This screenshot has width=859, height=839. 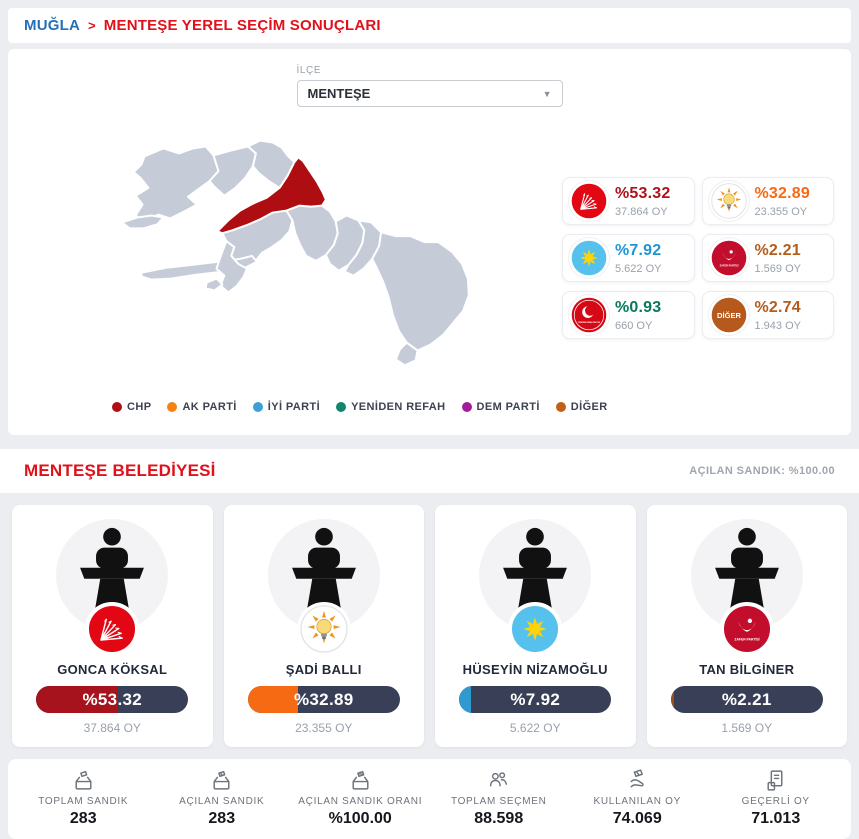 What do you see at coordinates (775, 801) in the screenshot?
I see `stat-label: GEÇERLİ OY` at bounding box center [775, 801].